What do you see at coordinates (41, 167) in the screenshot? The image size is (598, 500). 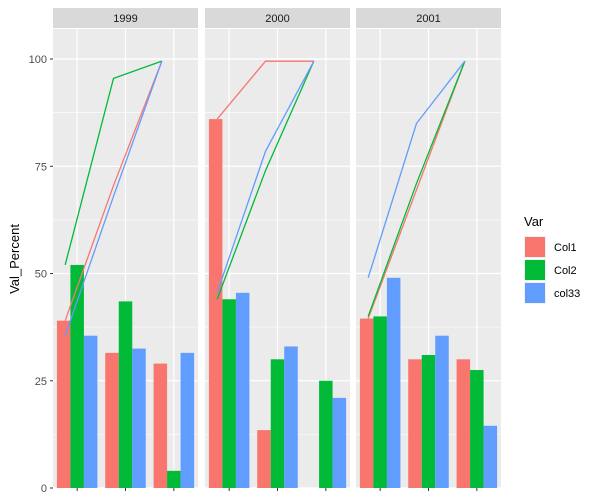 I see `y-tick-label: 75` at bounding box center [41, 167].